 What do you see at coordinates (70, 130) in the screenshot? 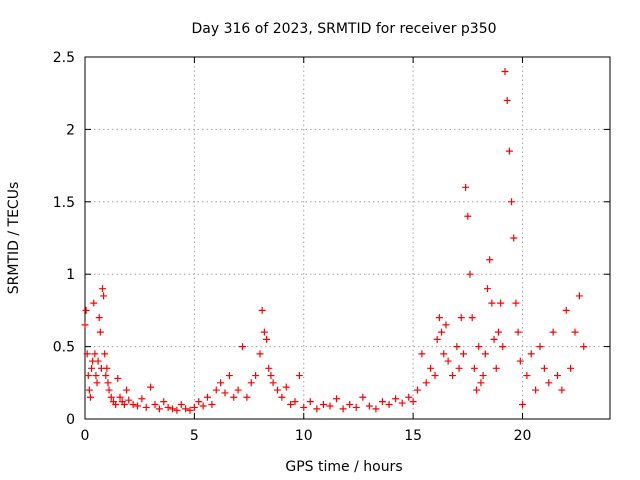
I see `y-tick-label: 2` at bounding box center [70, 130].